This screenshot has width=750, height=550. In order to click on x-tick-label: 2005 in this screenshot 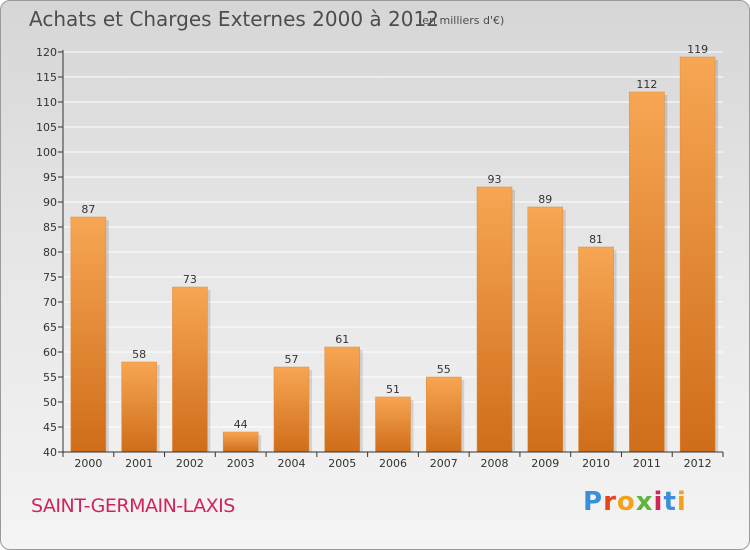, I will do `click(342, 463)`.